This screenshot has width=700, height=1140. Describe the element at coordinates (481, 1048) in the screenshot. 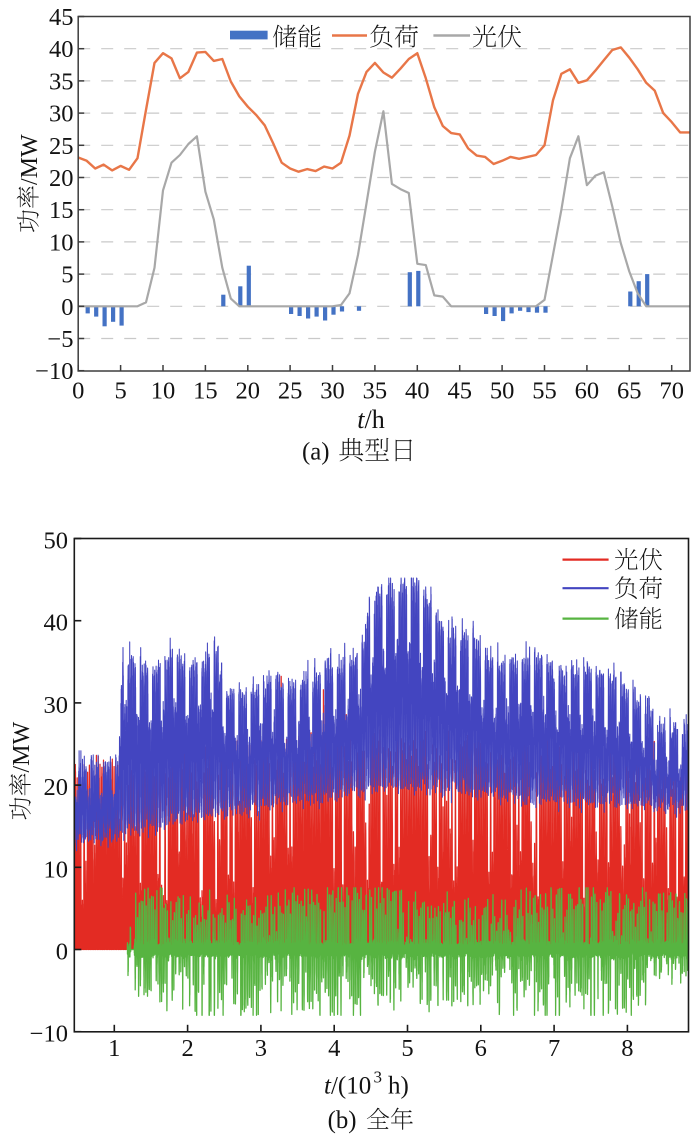

I see `svg-text: 6` at that location.